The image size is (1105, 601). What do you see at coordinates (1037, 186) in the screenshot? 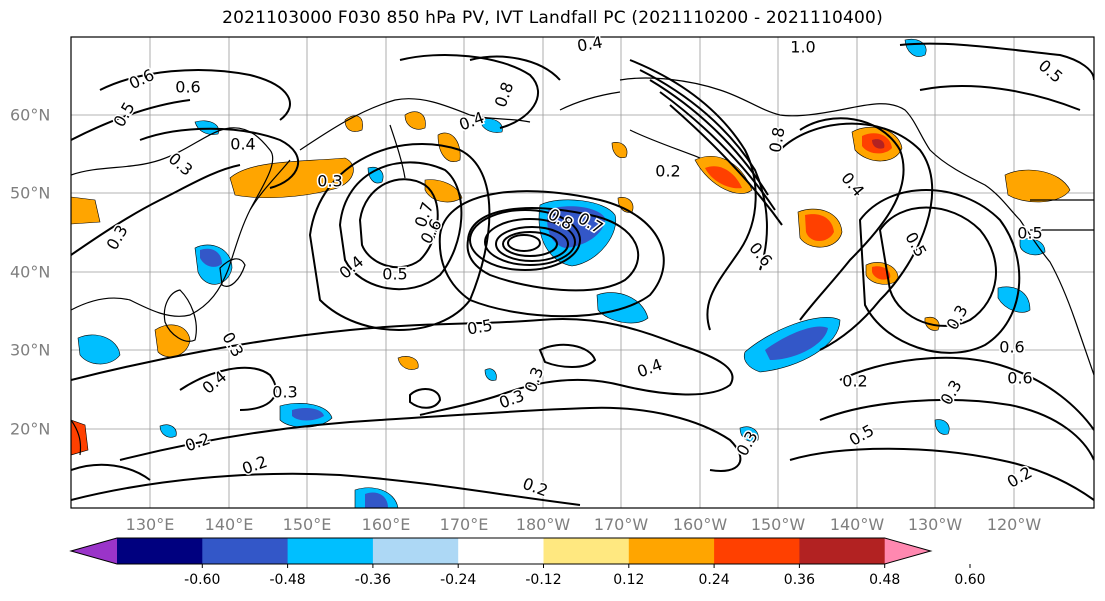
I see `shade-orange-bc` at bounding box center [1037, 186].